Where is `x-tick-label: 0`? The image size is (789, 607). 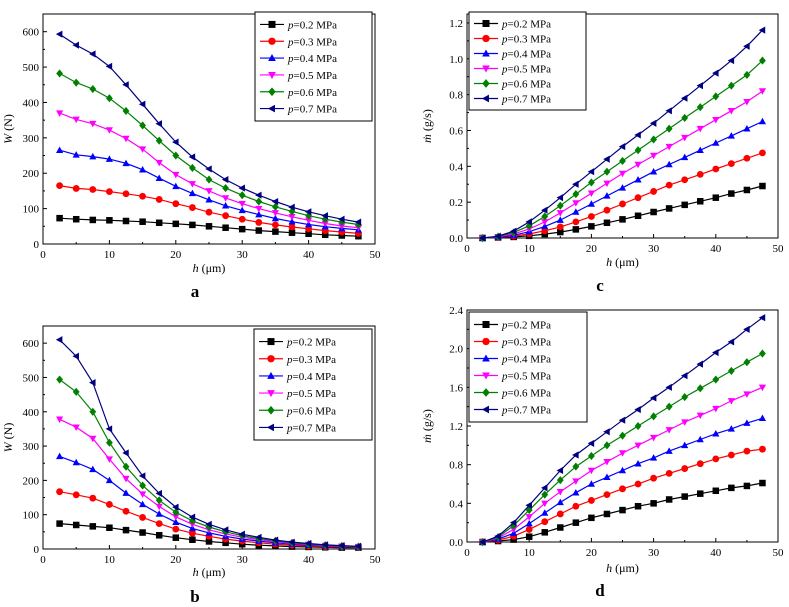 x-tick-label: 0 is located at coordinates (43, 255).